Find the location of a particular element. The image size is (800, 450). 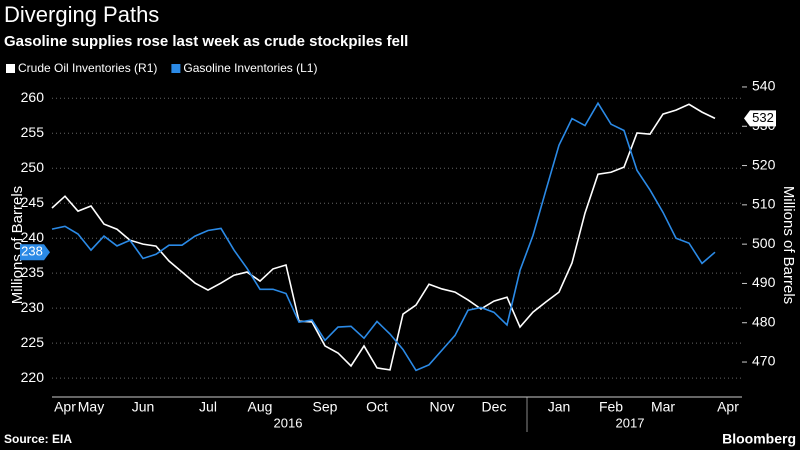

y-tick-label: 240 is located at coordinates (33, 237).